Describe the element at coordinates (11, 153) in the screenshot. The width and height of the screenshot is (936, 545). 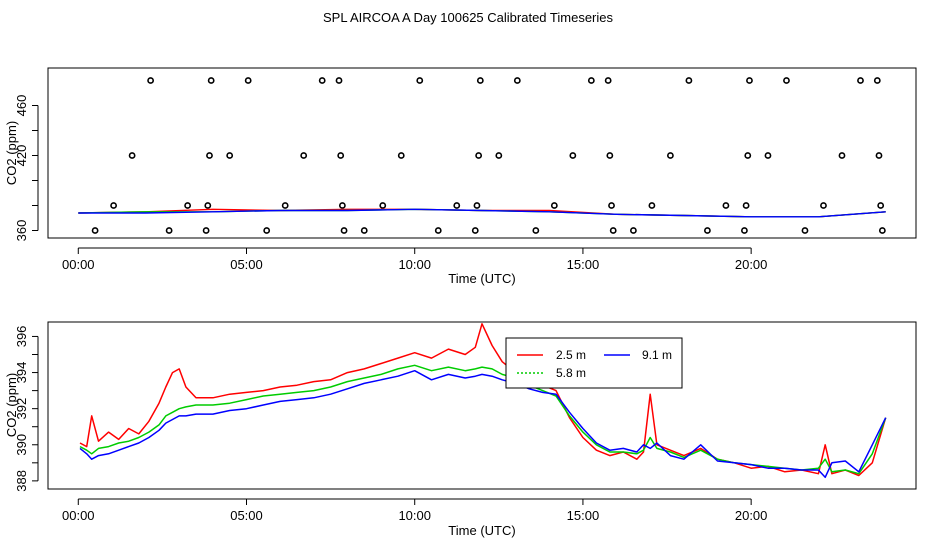
I see `top-y-label: CO2 (ppm)` at that location.